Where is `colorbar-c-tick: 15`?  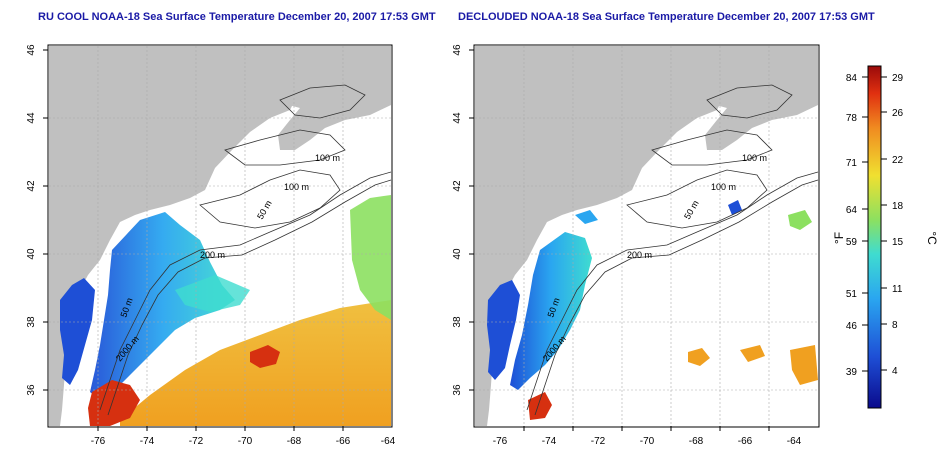 colorbar-c-tick: 15 is located at coordinates (898, 242).